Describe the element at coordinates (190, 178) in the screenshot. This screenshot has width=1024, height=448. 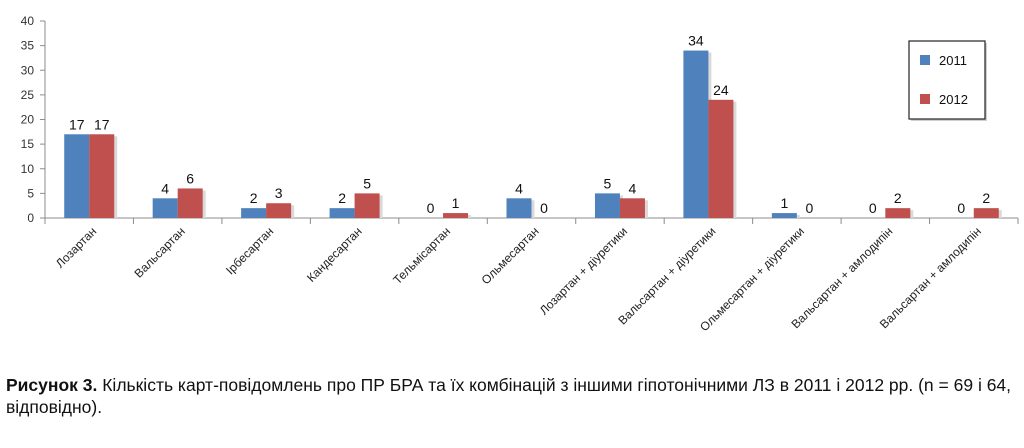
I see `data-label-2012-1: 6` at that location.